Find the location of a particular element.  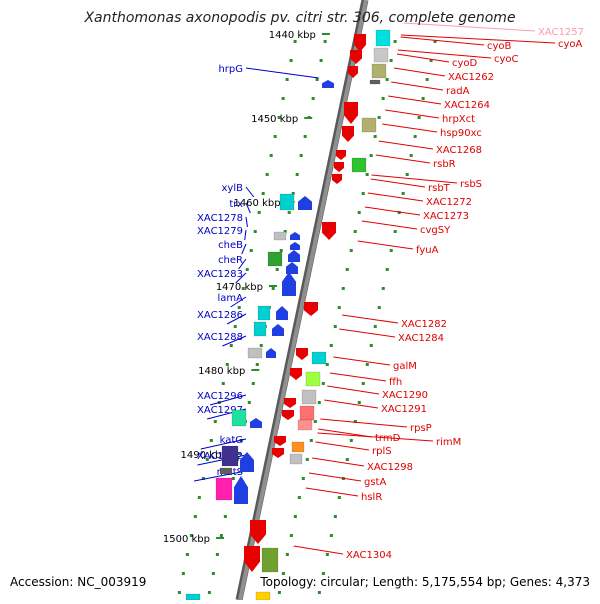

left-gene-label: XAC1283 is located at coordinates (220, 274).